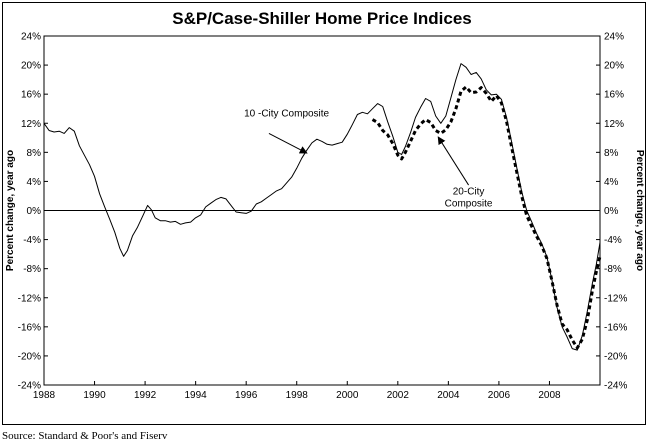  Describe the element at coordinates (469, 204) in the screenshot. I see `annotation-20-city-label: Composite` at that location.